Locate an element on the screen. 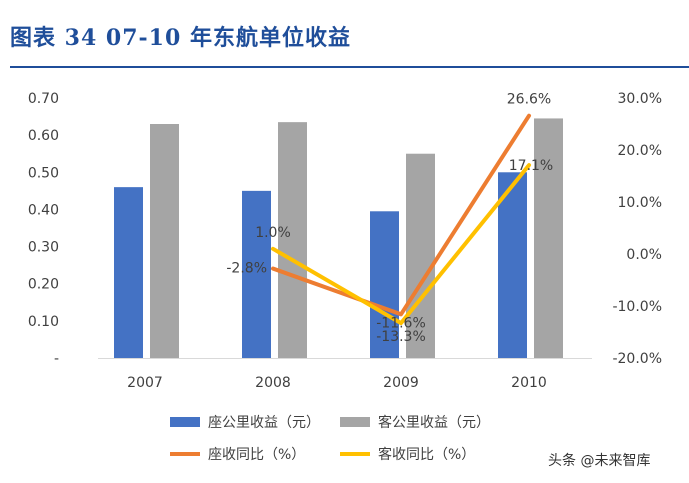  left-axis-tick-label: 0.40 is located at coordinates (43, 210).